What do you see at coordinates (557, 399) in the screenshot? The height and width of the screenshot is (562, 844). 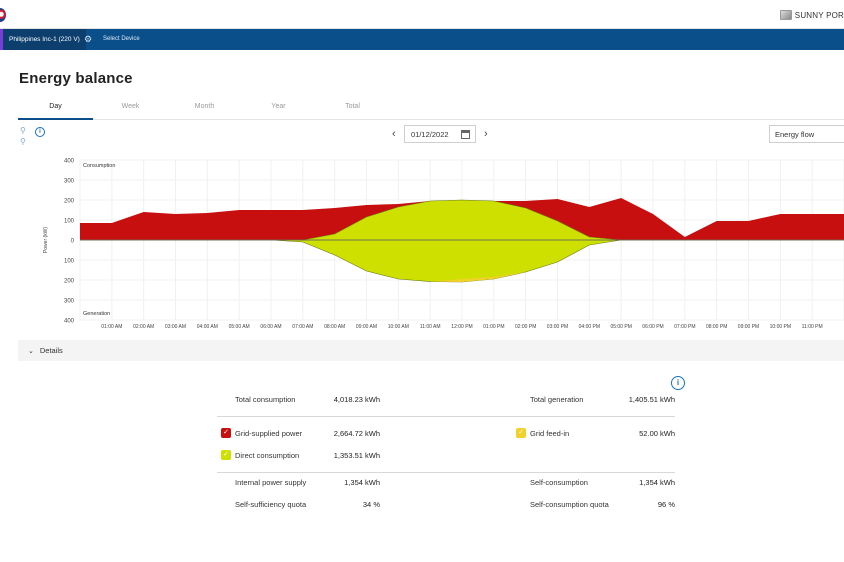 I see `total-generation-label: Total generation` at bounding box center [557, 399].